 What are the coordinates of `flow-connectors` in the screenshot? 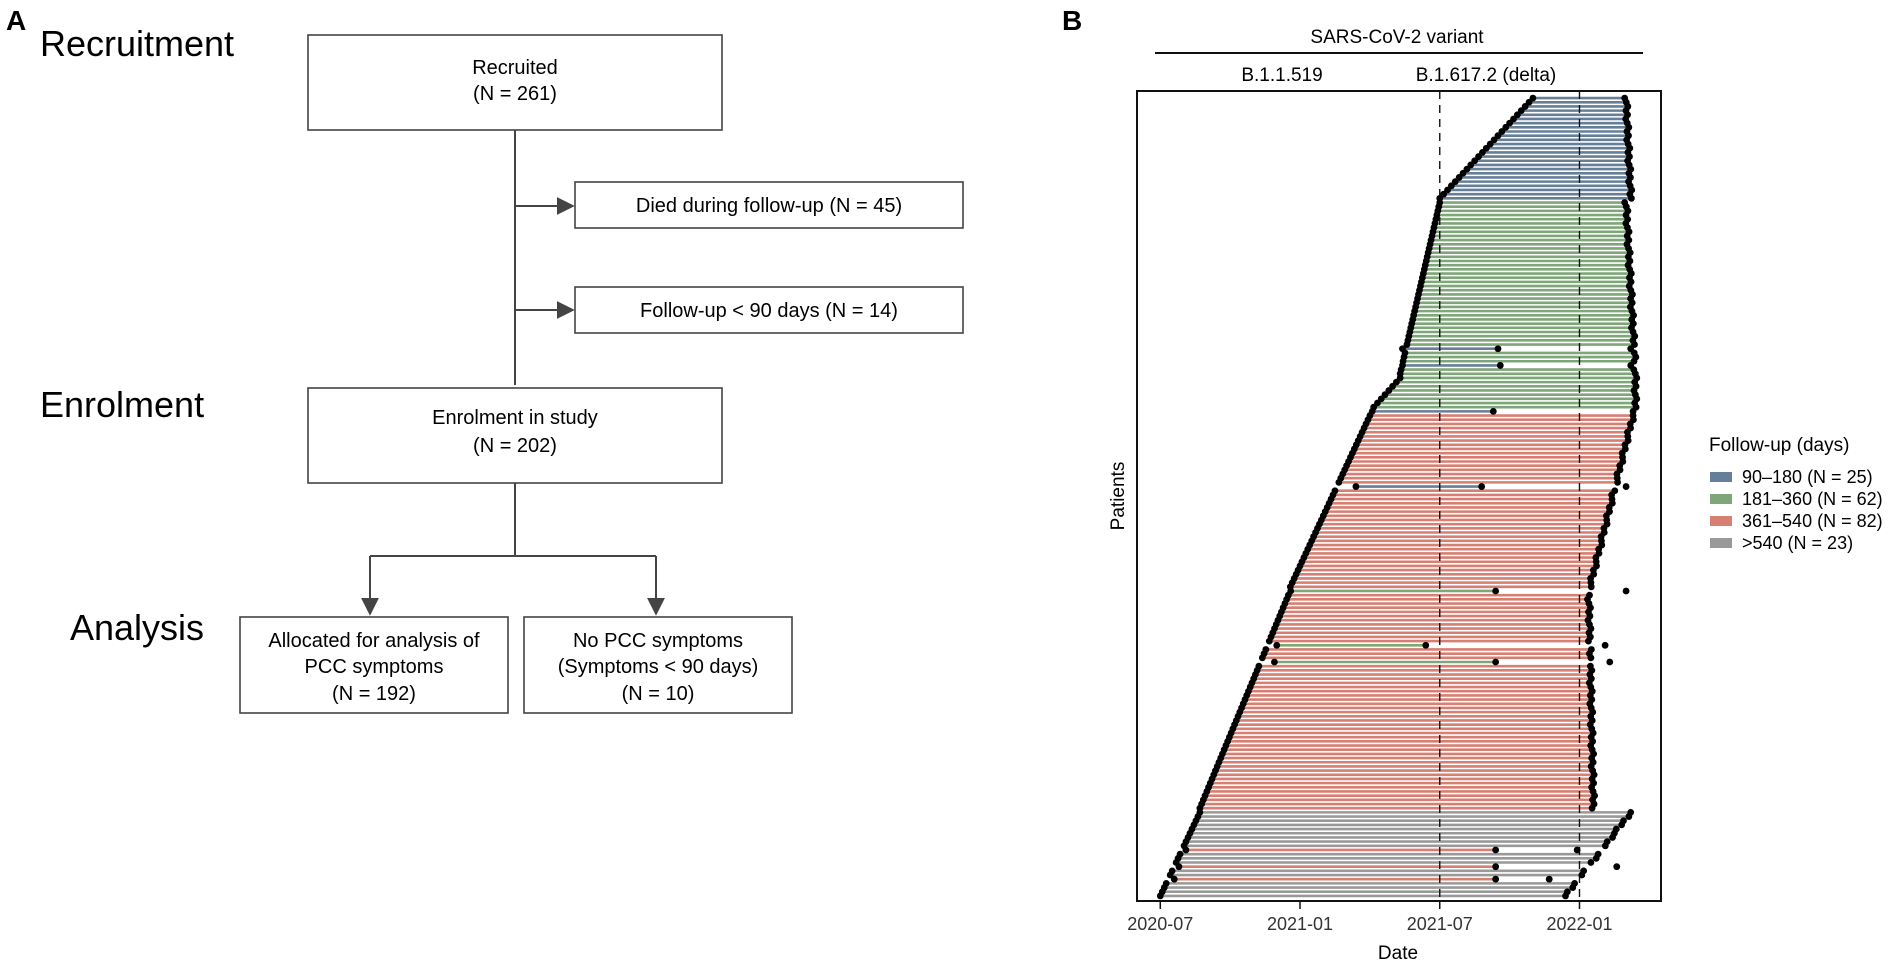 It's located at (513, 373).